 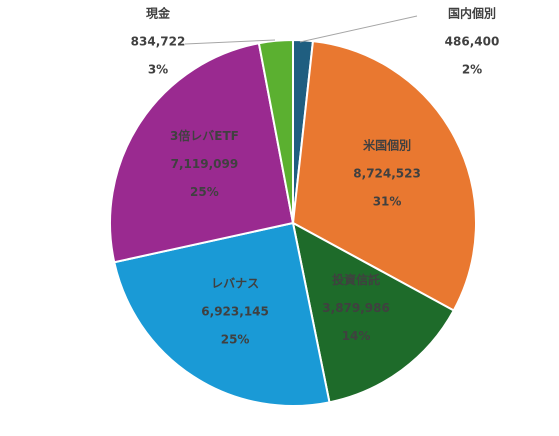 I want to click on slice-percent-label-1: 31%, so click(x=387, y=201).